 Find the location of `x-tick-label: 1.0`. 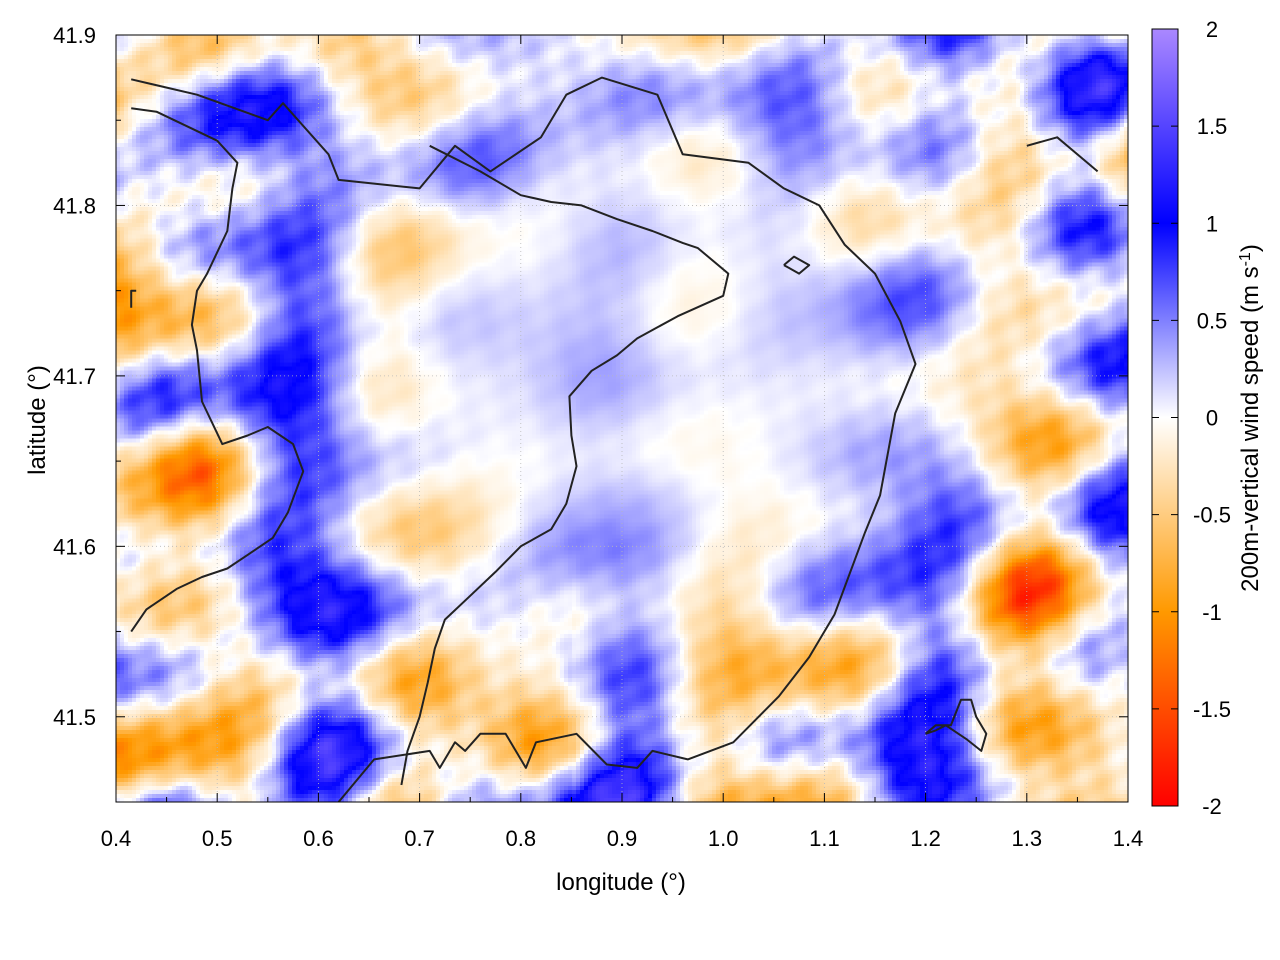

x-tick-label: 1.0 is located at coordinates (723, 838).